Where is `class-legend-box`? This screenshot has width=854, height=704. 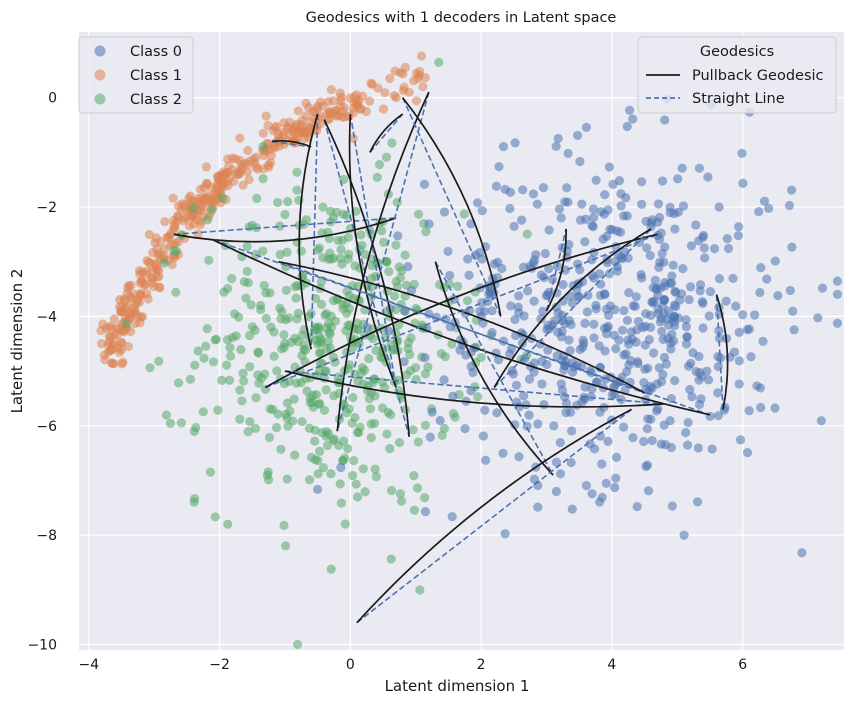
class-legend-box is located at coordinates (136, 75).